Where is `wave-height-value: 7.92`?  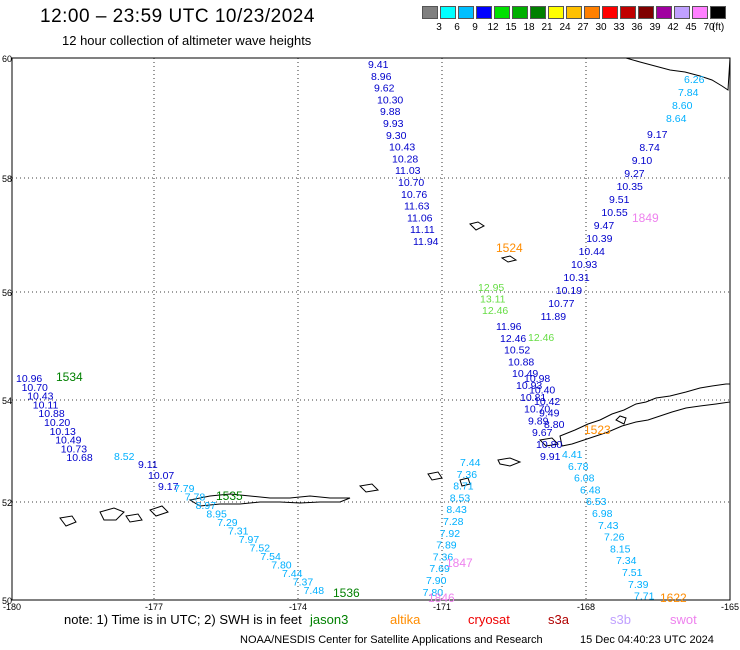
wave-height-value: 7.92 is located at coordinates (450, 534).